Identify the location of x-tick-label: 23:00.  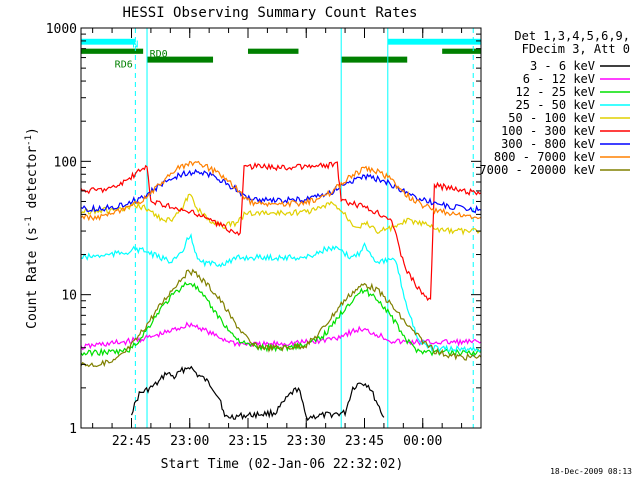
(189, 441).